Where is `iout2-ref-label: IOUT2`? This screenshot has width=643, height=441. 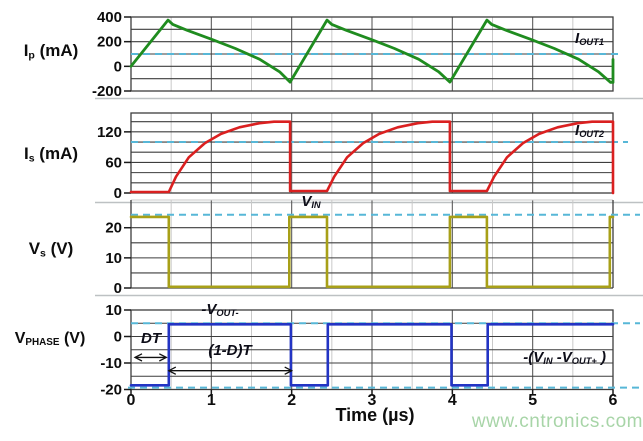 iout2-ref-label: IOUT2 is located at coordinates (589, 131).